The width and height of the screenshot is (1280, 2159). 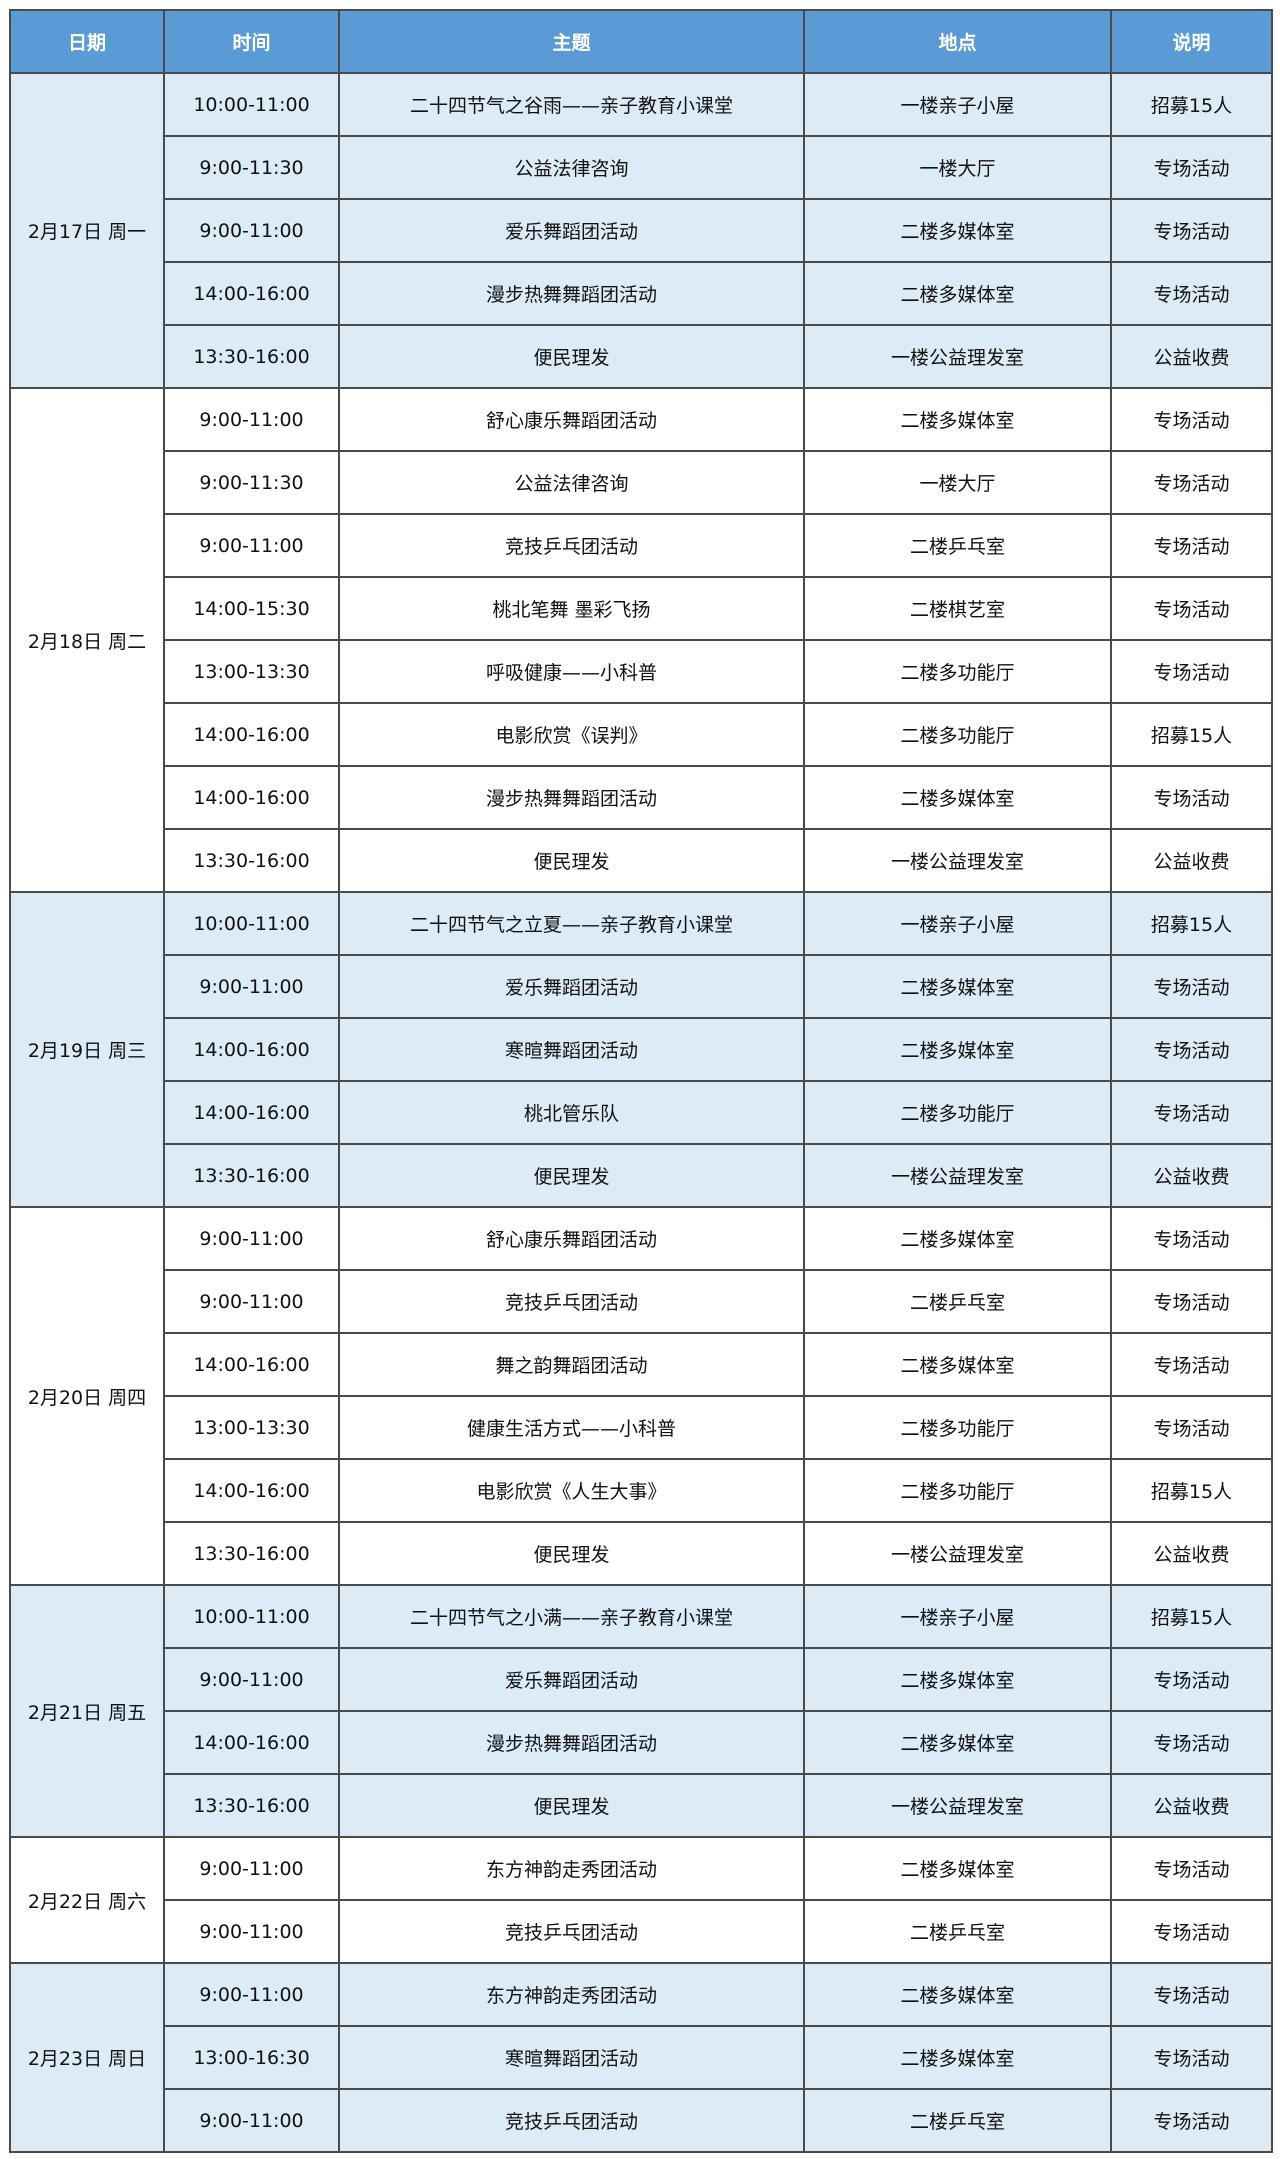 What do you see at coordinates (571, 734) in the screenshot?
I see `topic-cell: 电影欣赏《误判》` at bounding box center [571, 734].